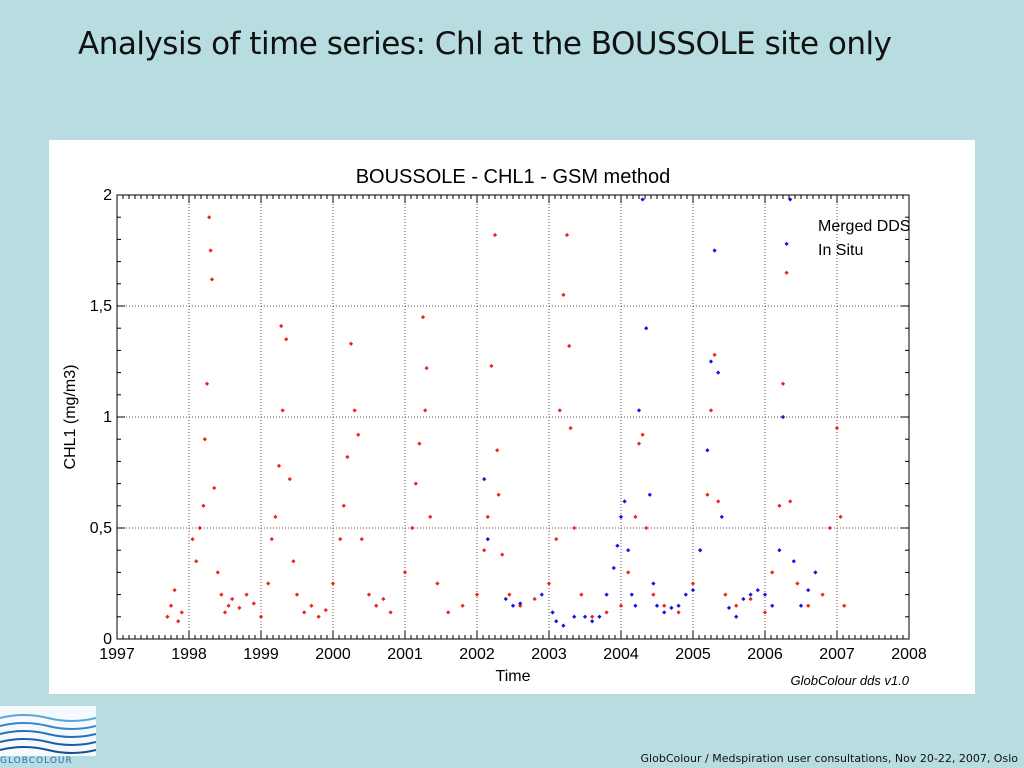  Describe the element at coordinates (693, 654) in the screenshot. I see `x-tick-label: 2005` at that location.